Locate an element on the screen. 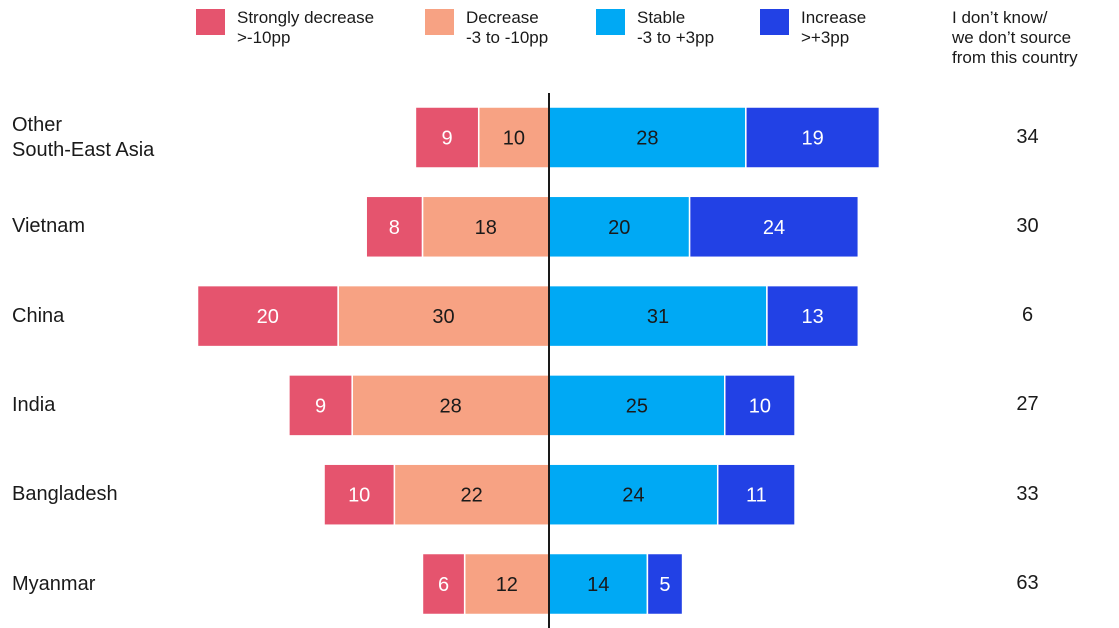 Image resolution: width=1119 pixels, height=628 pixels. category-label-line: India is located at coordinates (34, 404).